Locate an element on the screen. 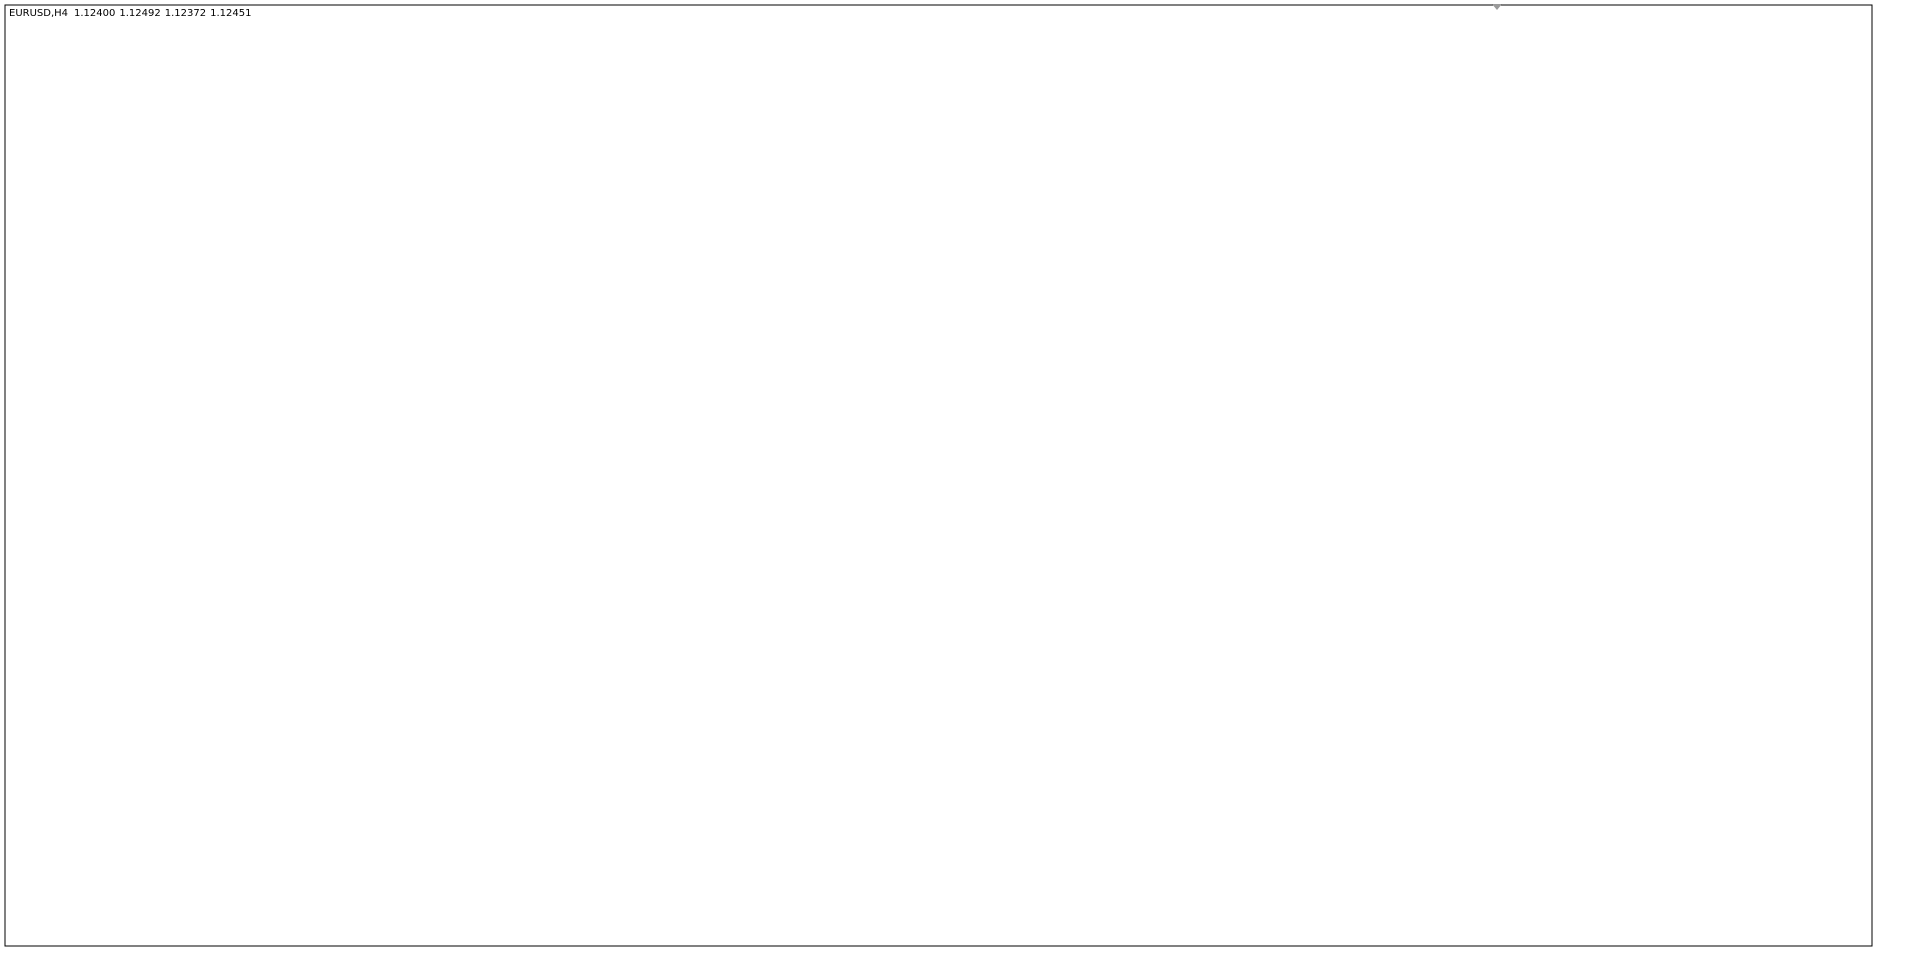 The image size is (1920, 968). header-open: 1.12400 is located at coordinates (94, 13).